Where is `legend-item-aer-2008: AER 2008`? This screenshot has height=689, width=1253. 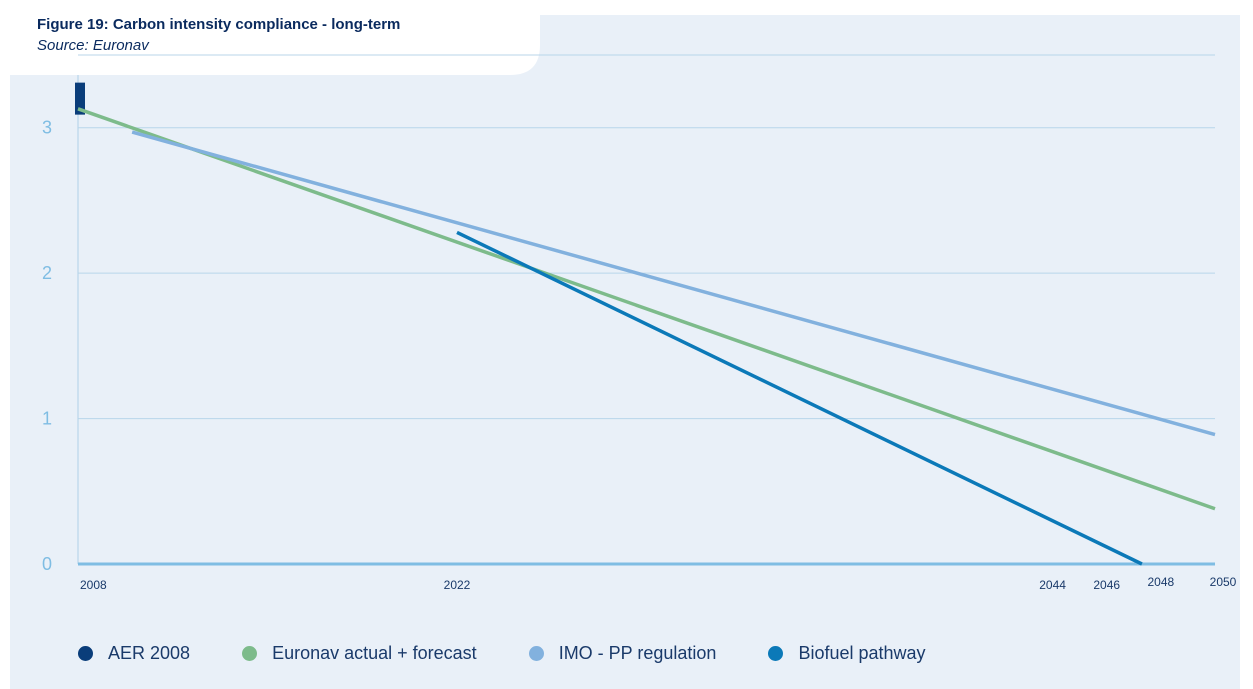 legend-item-aer-2008: AER 2008 is located at coordinates (134, 653).